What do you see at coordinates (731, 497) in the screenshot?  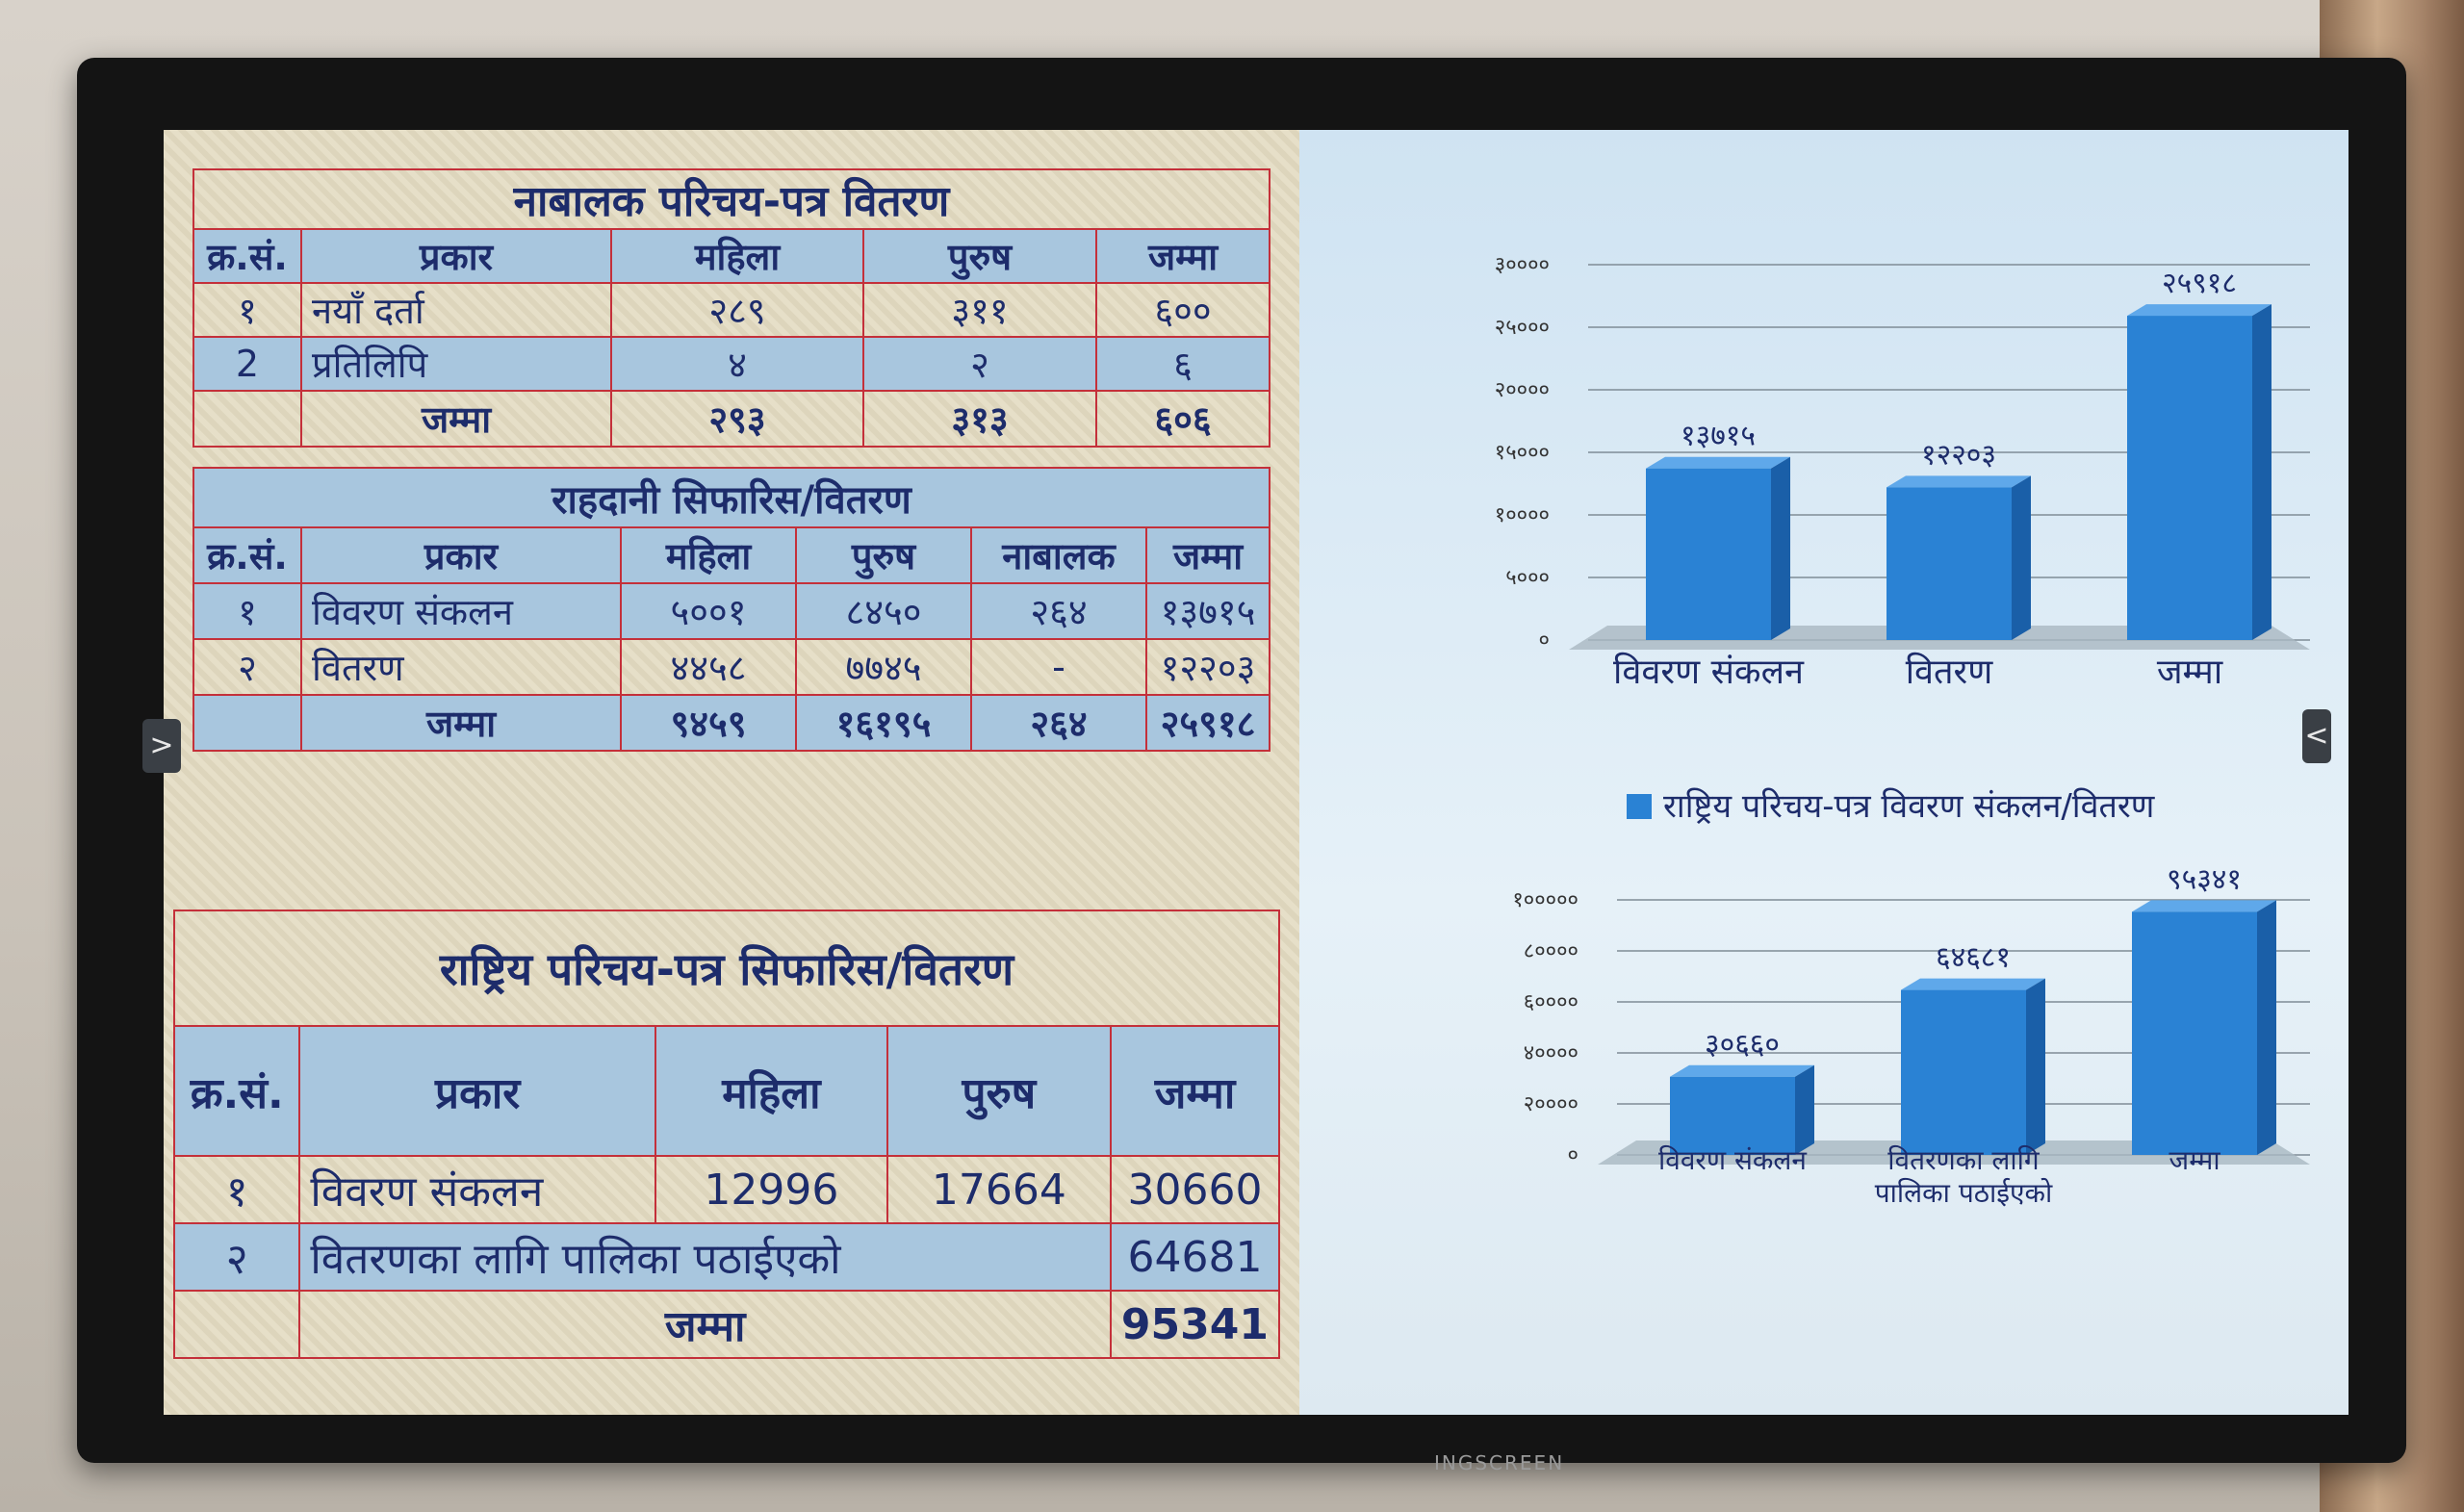 I see `table2-title: राहदानी सिफारिस/वितरण` at bounding box center [731, 497].